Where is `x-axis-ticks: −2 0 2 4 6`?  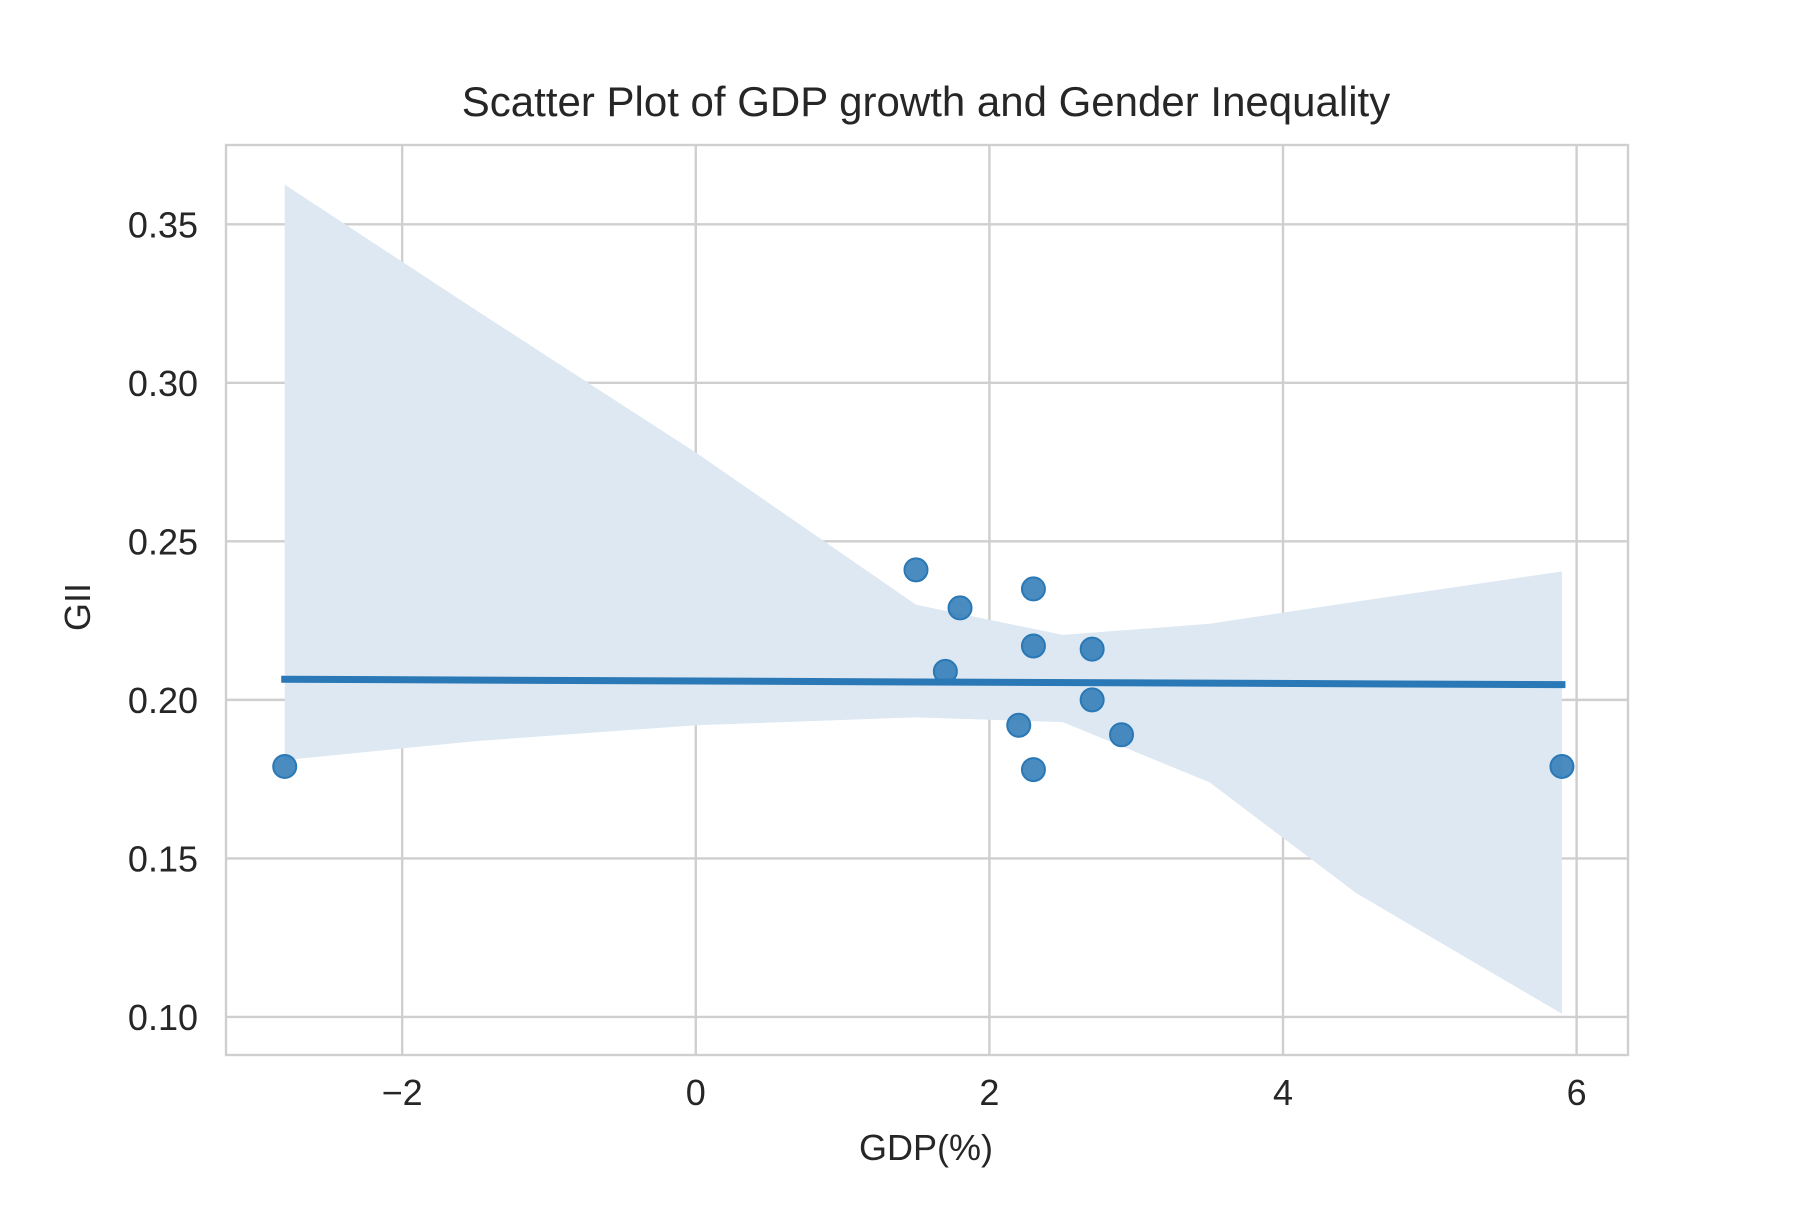
x-axis-ticks: −2 0 2 4 6 is located at coordinates (984, 1092).